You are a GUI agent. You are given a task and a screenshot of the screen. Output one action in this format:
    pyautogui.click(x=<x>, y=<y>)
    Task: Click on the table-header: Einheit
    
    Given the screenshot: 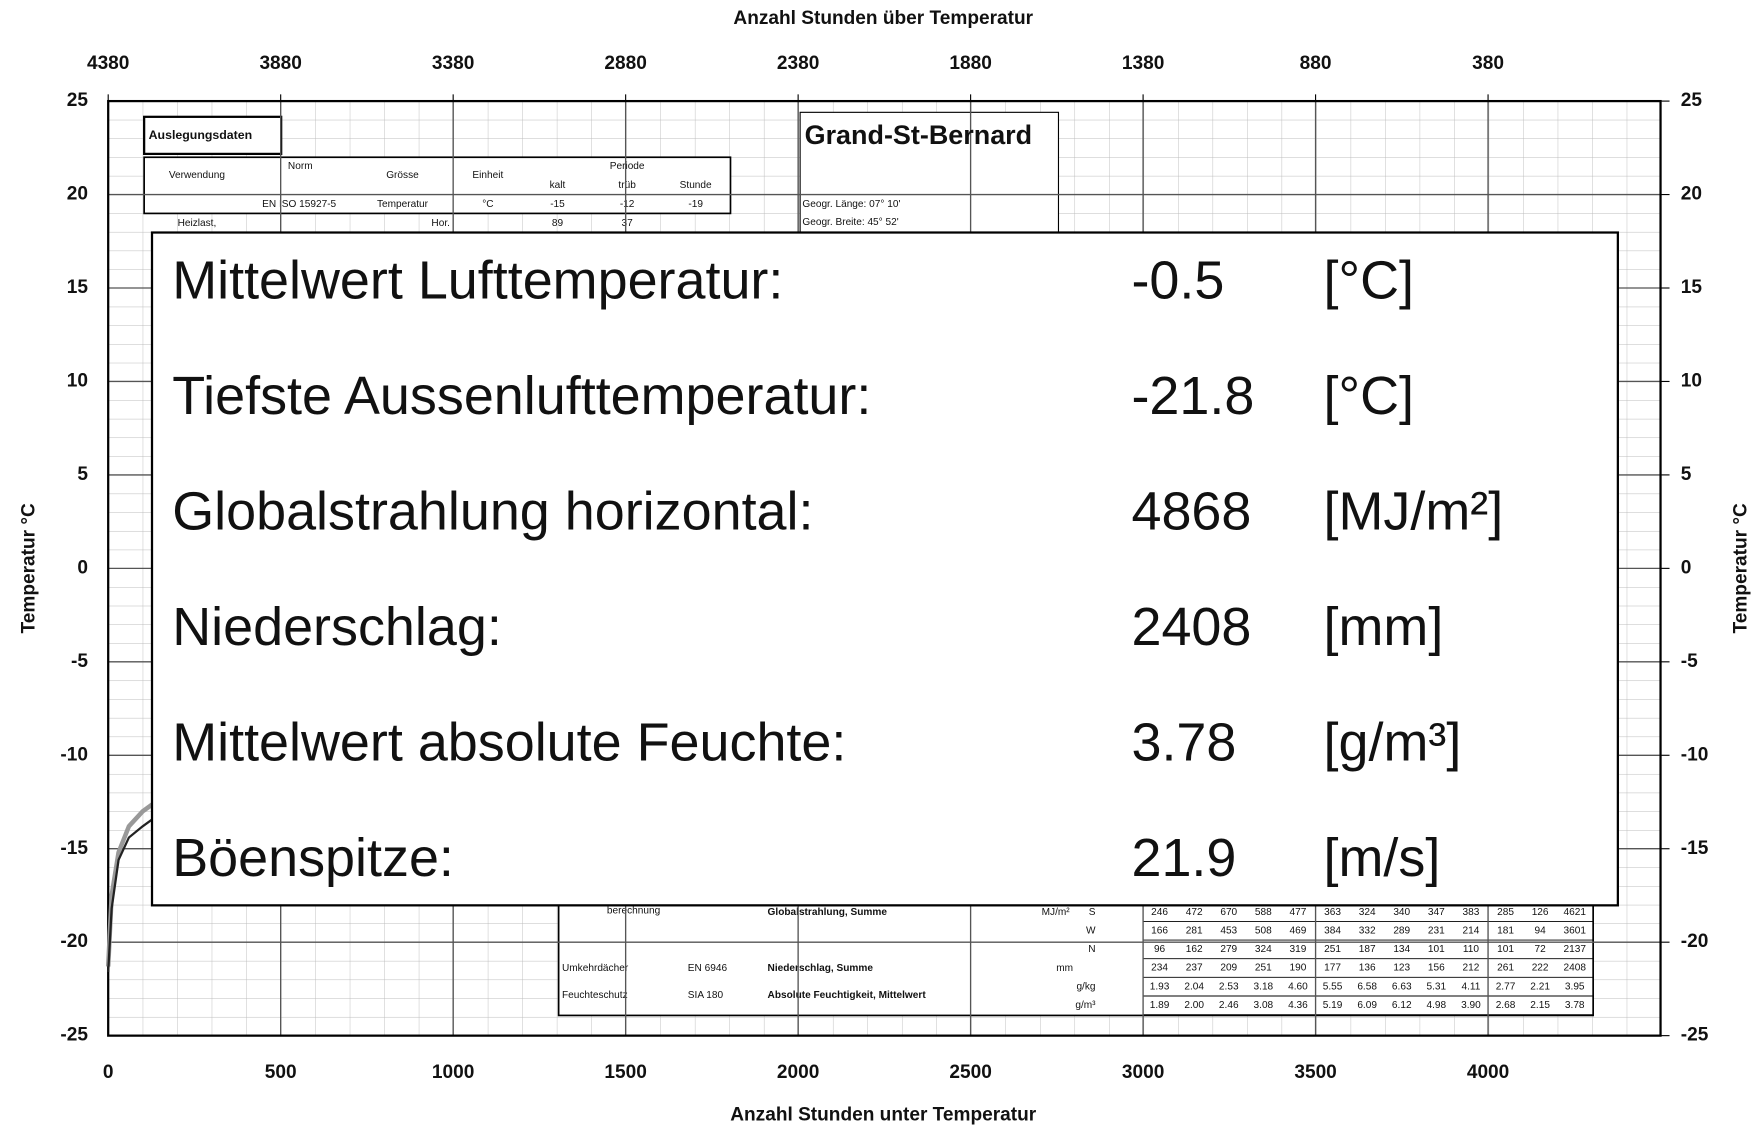 What is the action you would take?
    pyautogui.click(x=487, y=175)
    